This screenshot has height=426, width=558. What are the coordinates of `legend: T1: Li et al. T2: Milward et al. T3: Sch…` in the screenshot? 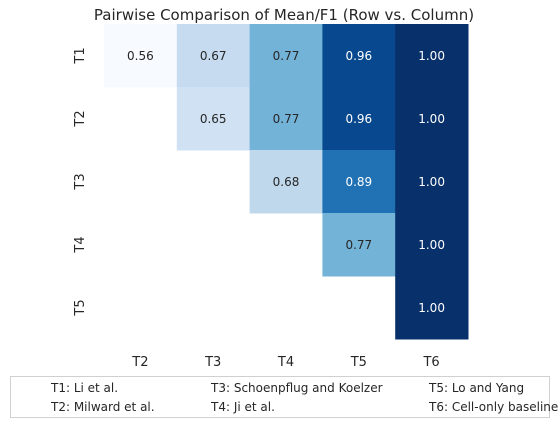 It's located at (284, 397).